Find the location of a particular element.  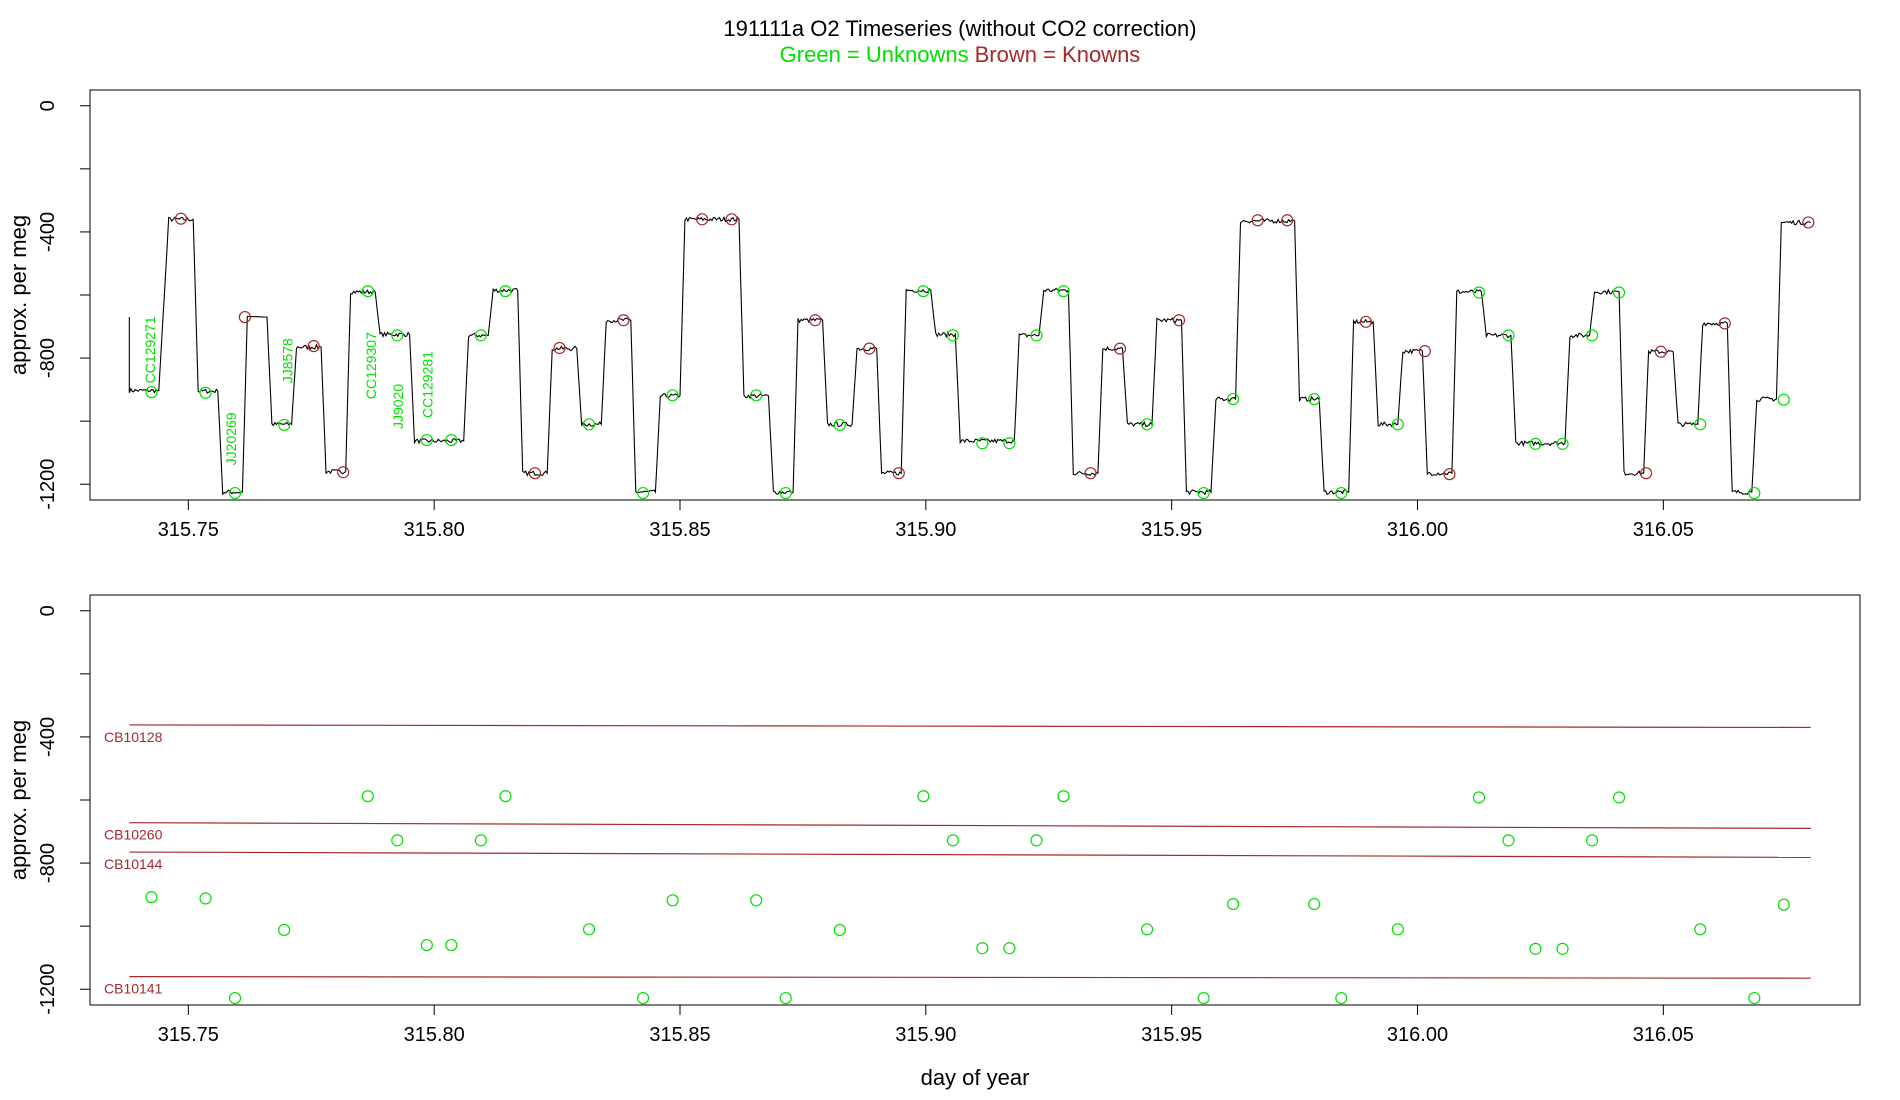

sample-label: JJ20269 is located at coordinates (231, 438).